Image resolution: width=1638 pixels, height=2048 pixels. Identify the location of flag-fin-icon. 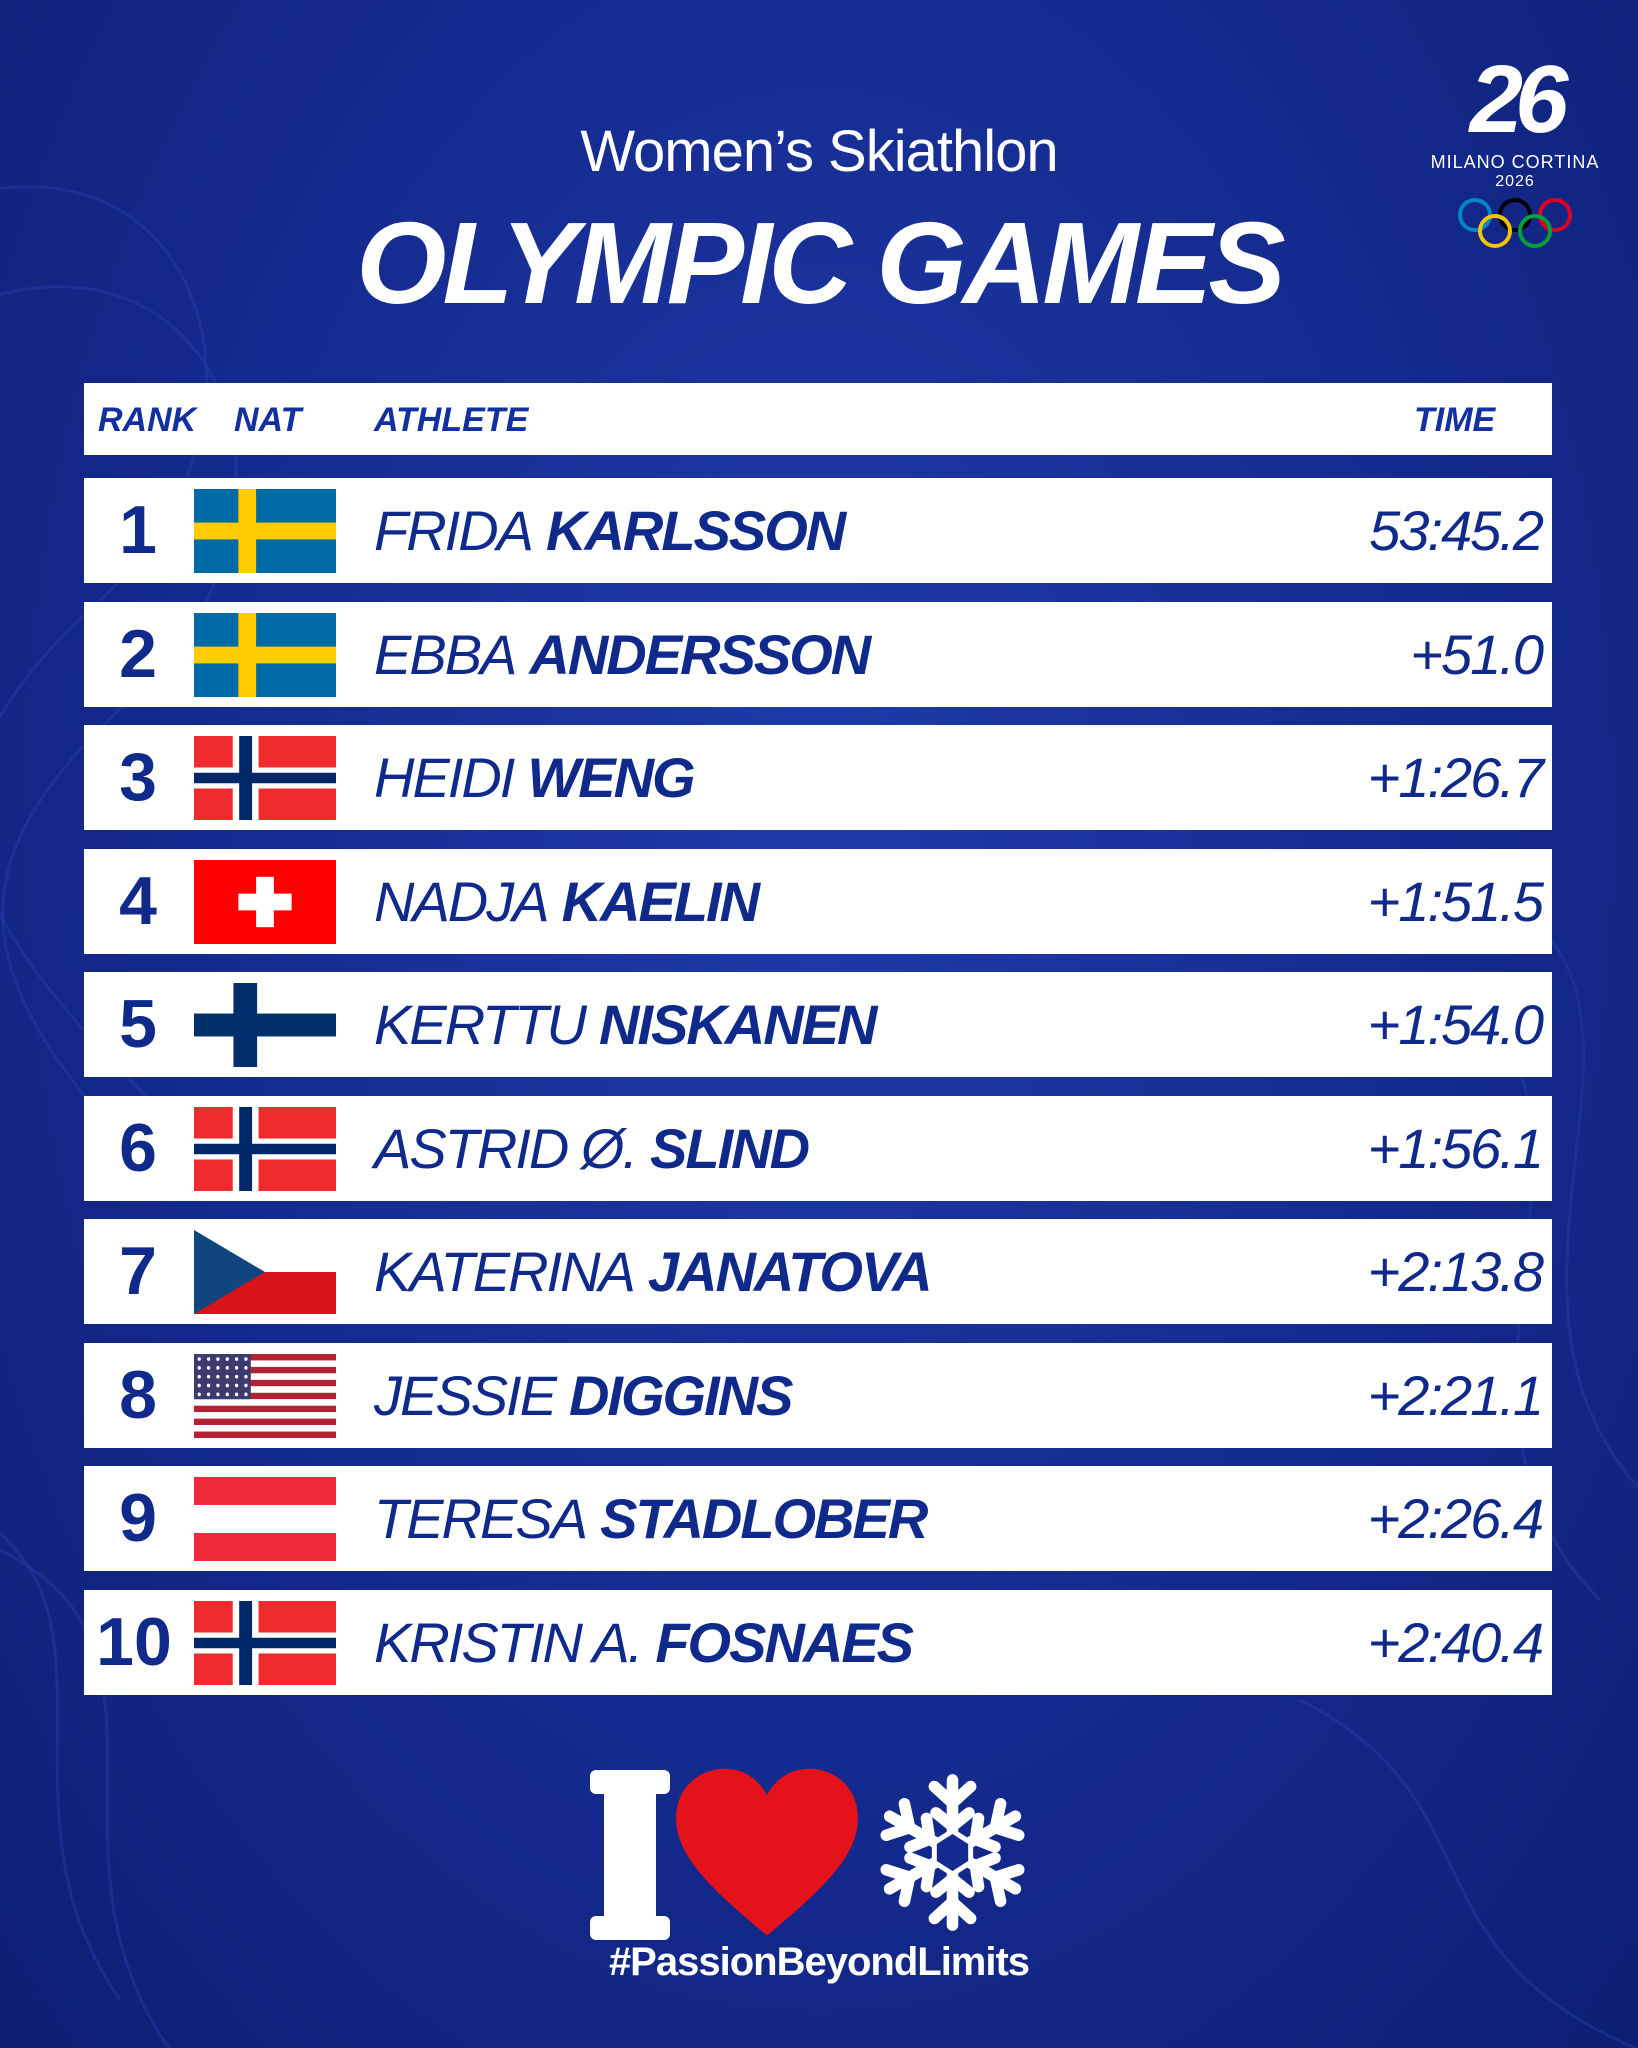
(265, 1025).